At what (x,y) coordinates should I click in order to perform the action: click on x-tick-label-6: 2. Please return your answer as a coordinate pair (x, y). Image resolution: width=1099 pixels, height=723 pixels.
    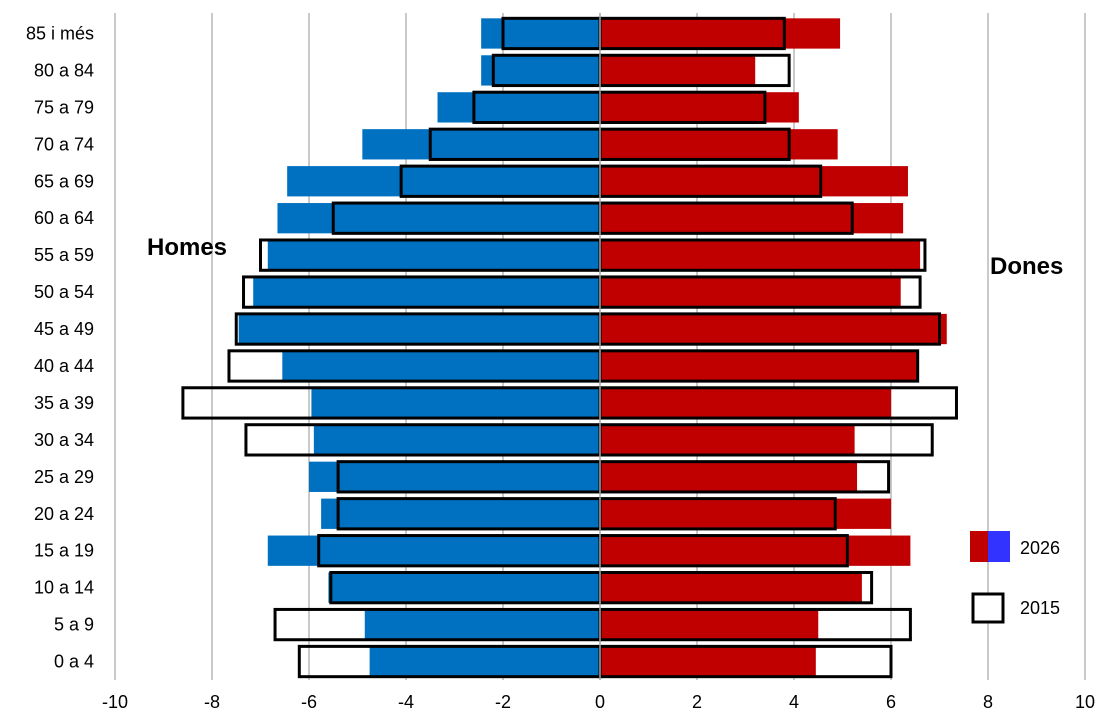
    Looking at the image, I should click on (697, 702).